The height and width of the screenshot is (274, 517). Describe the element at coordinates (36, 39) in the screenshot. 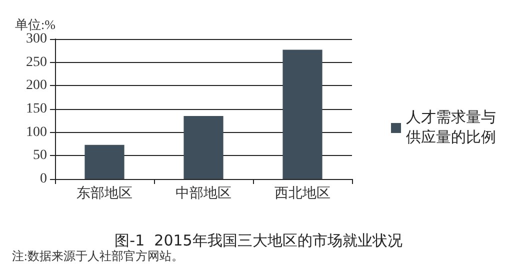

I see `y-tick-label: 300` at that location.